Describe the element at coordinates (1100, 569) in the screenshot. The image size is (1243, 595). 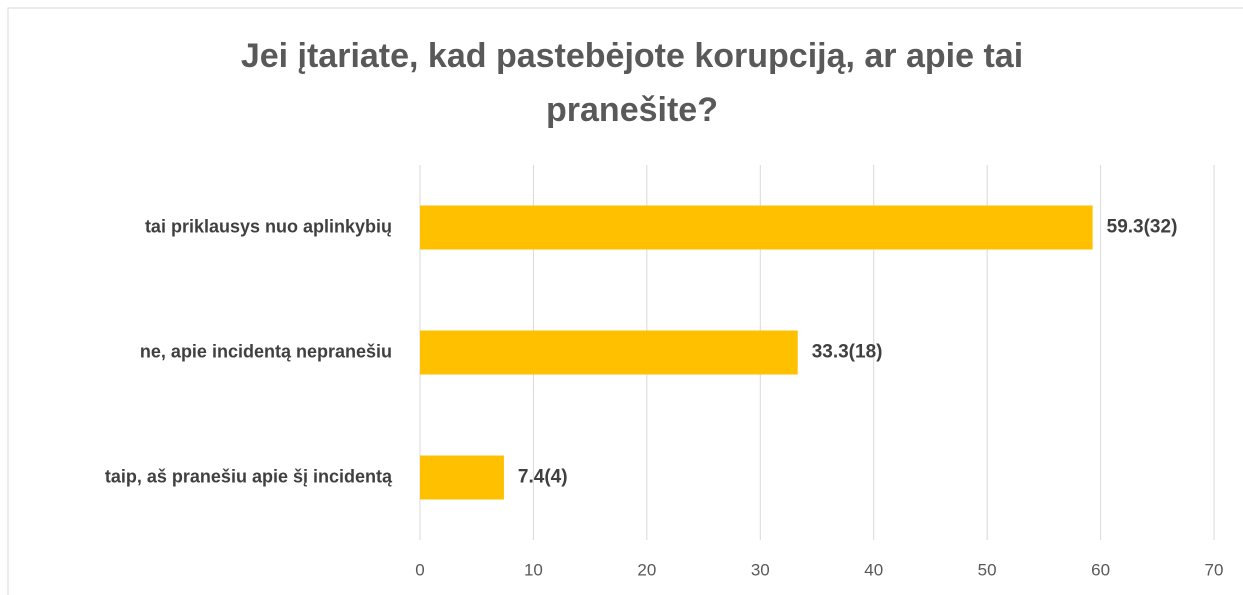
I see `x-tick-label: 60` at that location.